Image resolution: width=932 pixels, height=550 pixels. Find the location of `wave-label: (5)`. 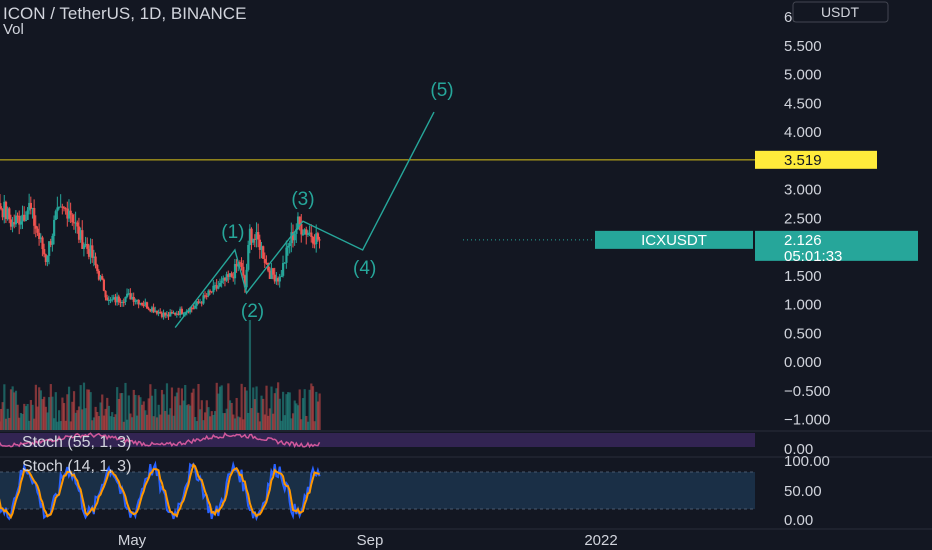

wave-label: (5) is located at coordinates (441, 90).